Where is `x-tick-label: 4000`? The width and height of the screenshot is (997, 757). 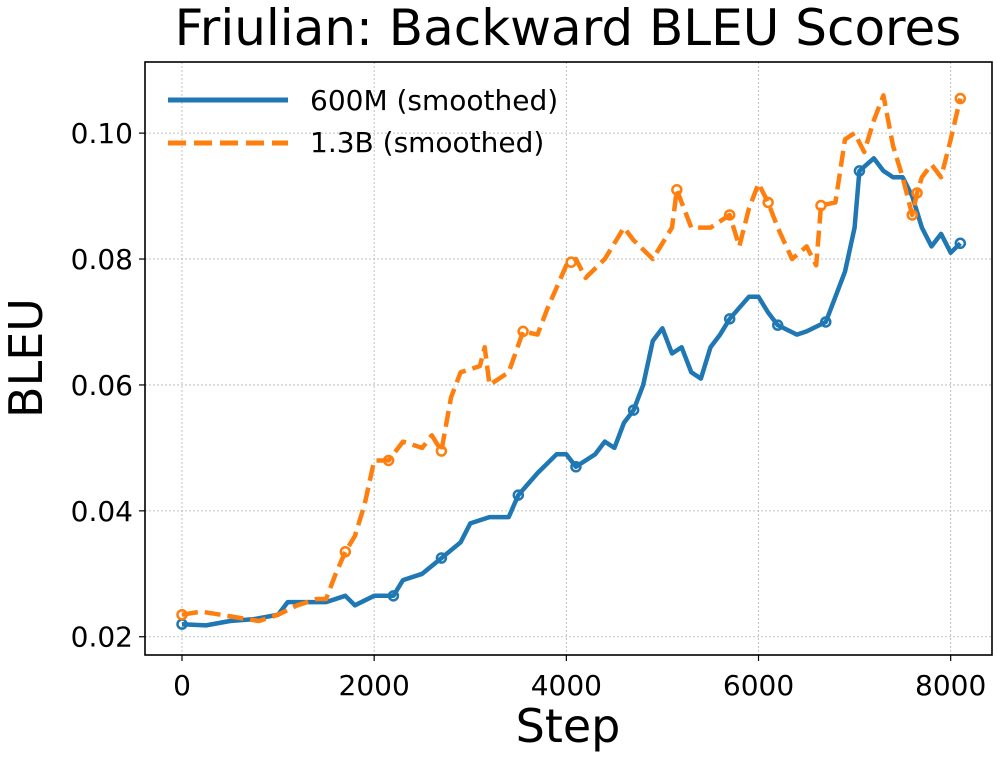
x-tick-label: 4000 is located at coordinates (566, 685).